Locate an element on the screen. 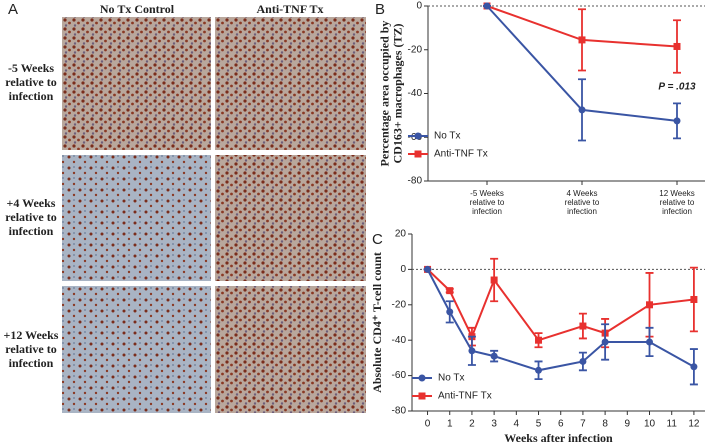 Image resolution: width=708 pixels, height=446 pixels. annotation: P = .013 is located at coordinates (677, 87).